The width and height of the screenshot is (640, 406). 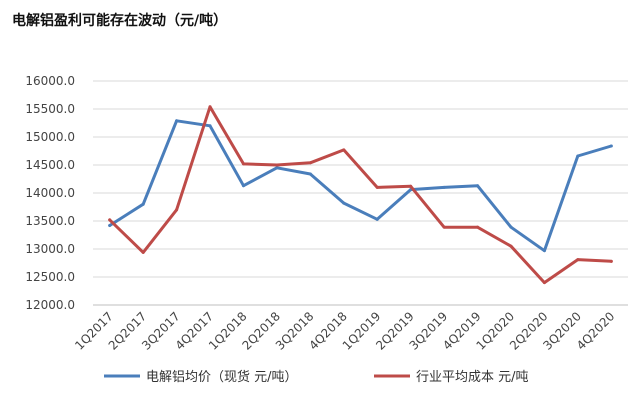 What do you see at coordinates (50, 277) in the screenshot?
I see `y-tick-label: 12500.0` at bounding box center [50, 277].